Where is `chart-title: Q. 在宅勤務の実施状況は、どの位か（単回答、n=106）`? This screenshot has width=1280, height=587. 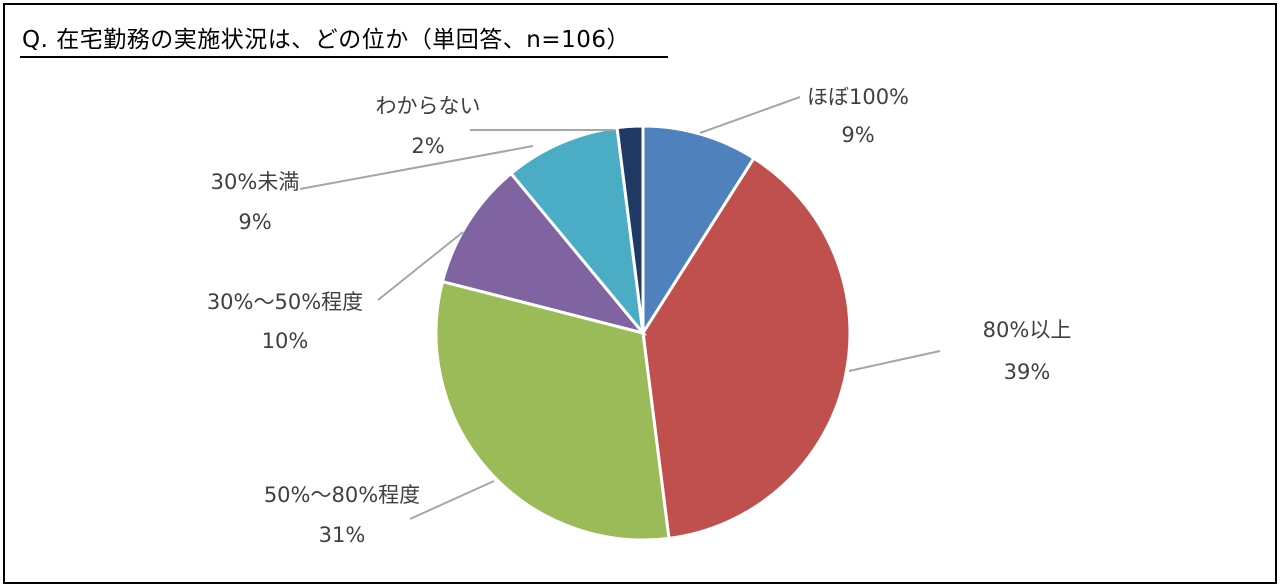
chart-title: Q. 在宅勤務の実施状況は、どの位か（単回答、n=106） is located at coordinates (326, 40).